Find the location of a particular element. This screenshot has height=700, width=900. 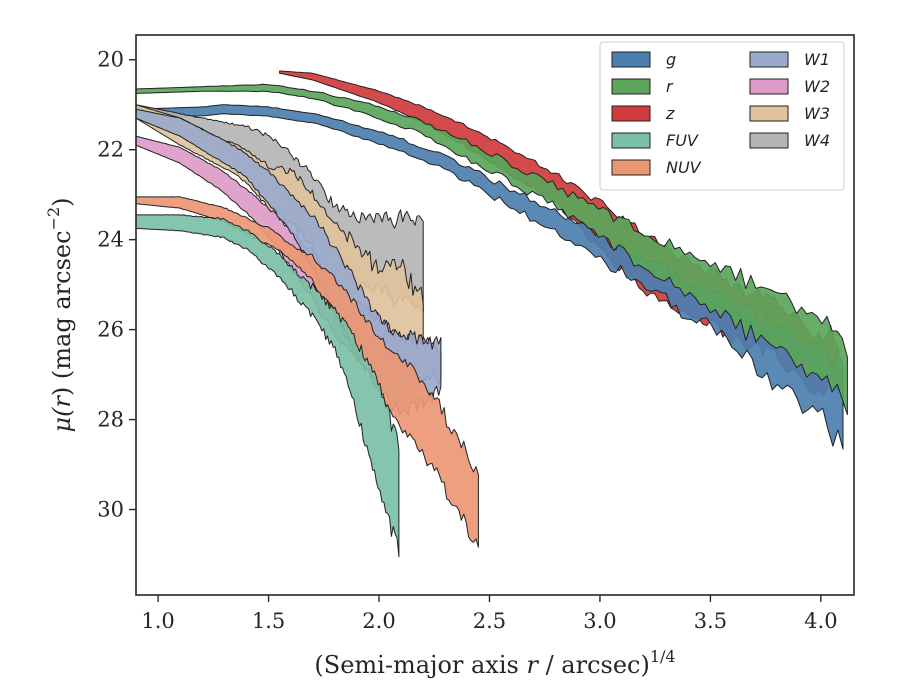

legend-swatch-W2 is located at coordinates (769, 86).